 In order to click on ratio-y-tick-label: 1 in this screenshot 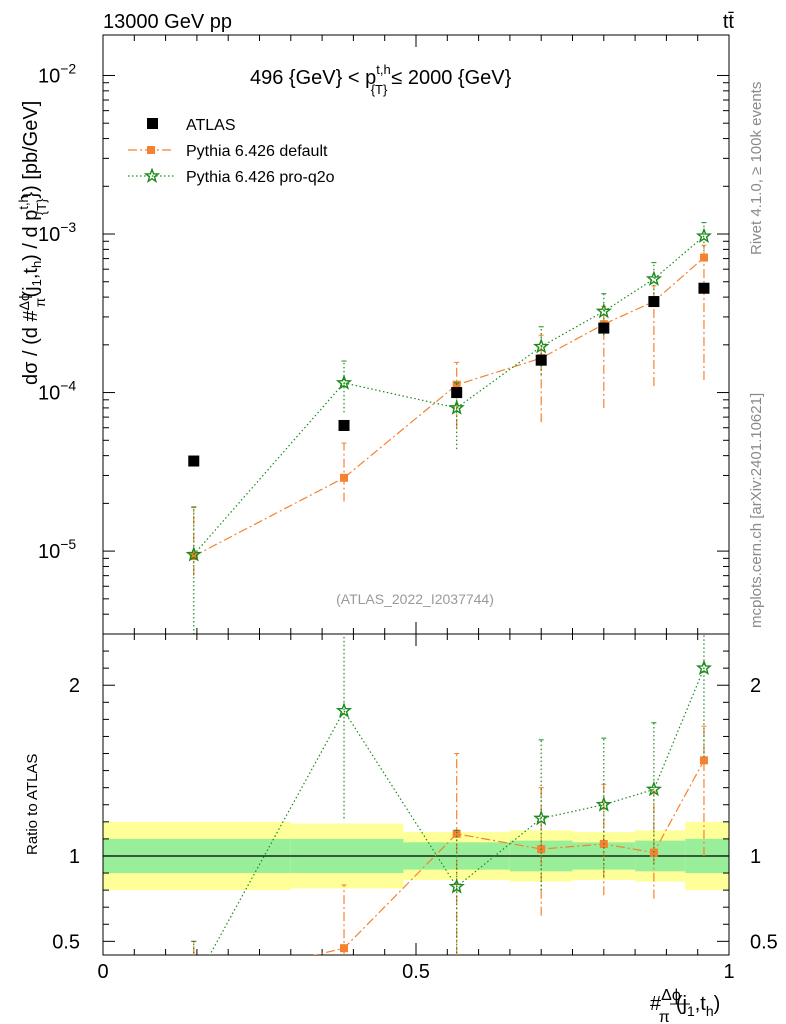, I will do `click(74, 857)`.